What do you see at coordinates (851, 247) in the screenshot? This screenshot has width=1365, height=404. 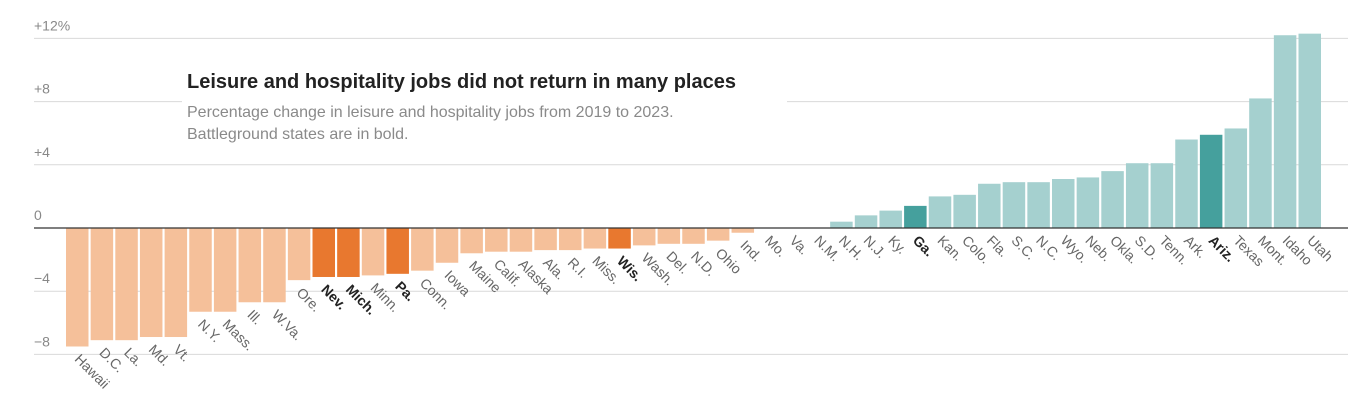 I see `category-label: N.H.` at bounding box center [851, 247].